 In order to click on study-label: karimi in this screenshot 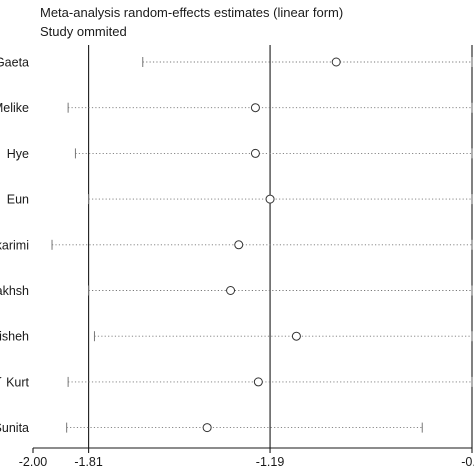, I will do `click(14, 245)`.